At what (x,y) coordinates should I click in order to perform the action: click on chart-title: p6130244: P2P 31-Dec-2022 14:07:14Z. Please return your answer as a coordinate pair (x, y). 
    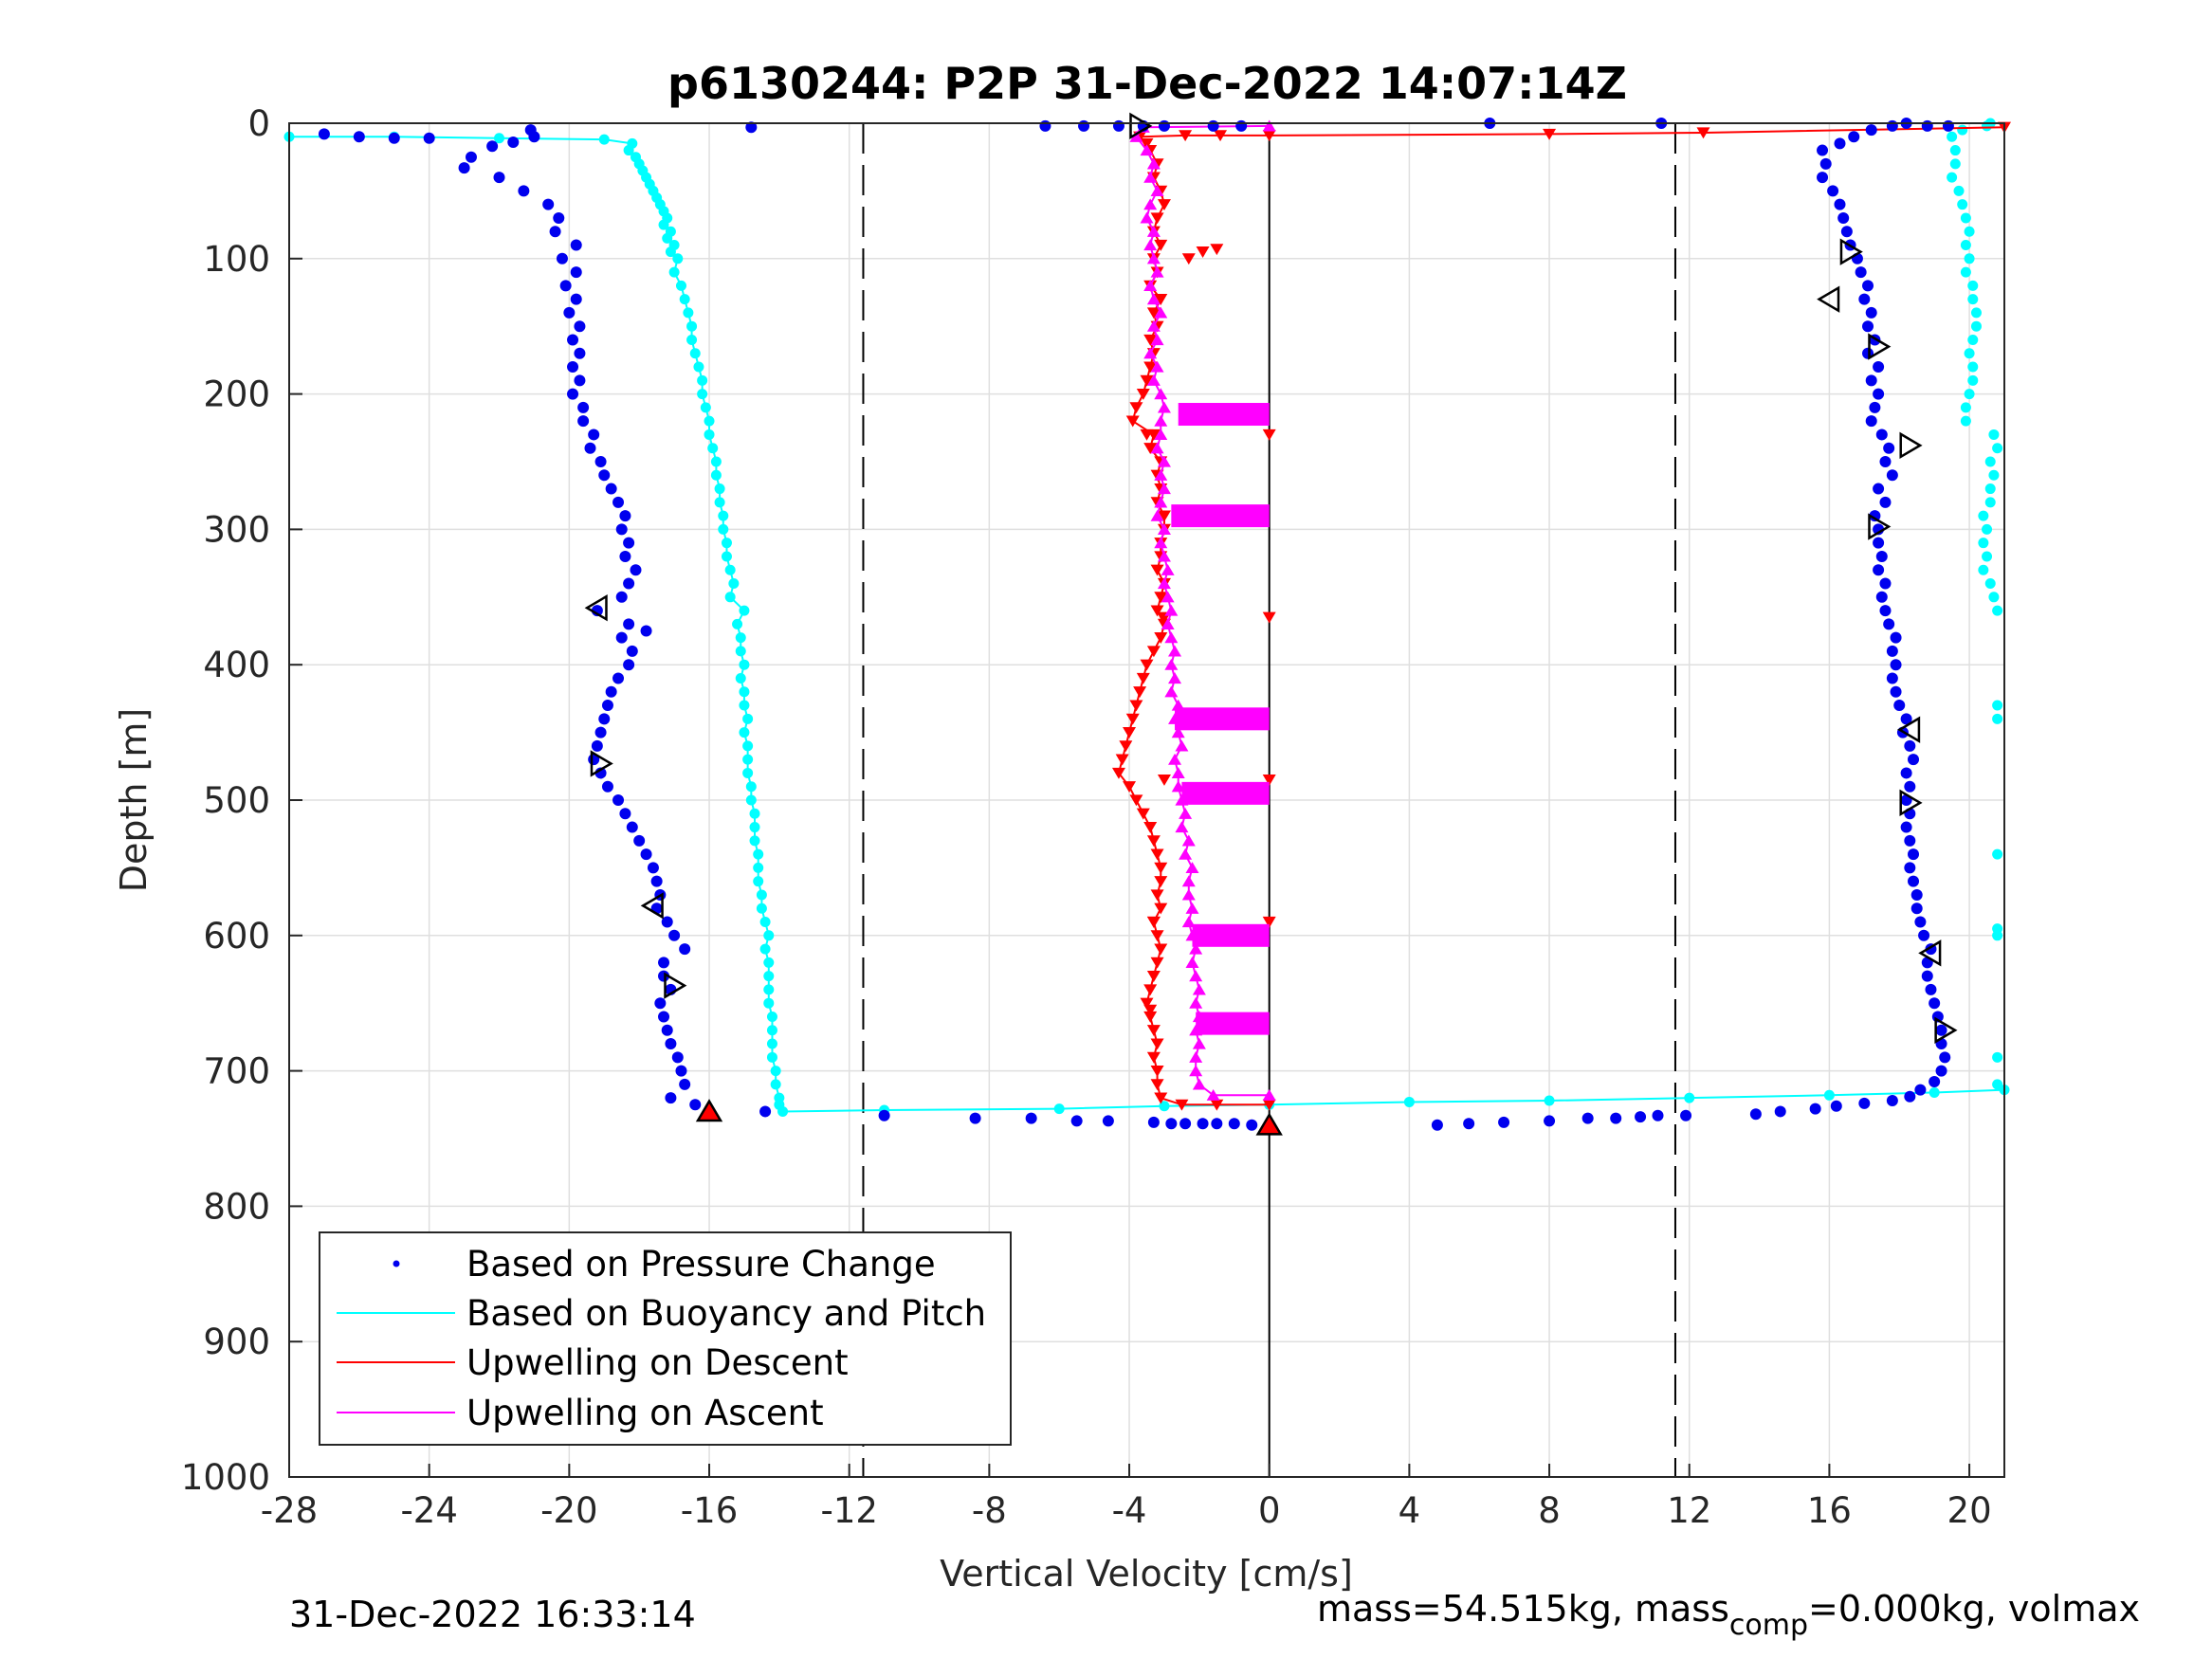
    Looking at the image, I should click on (1147, 83).